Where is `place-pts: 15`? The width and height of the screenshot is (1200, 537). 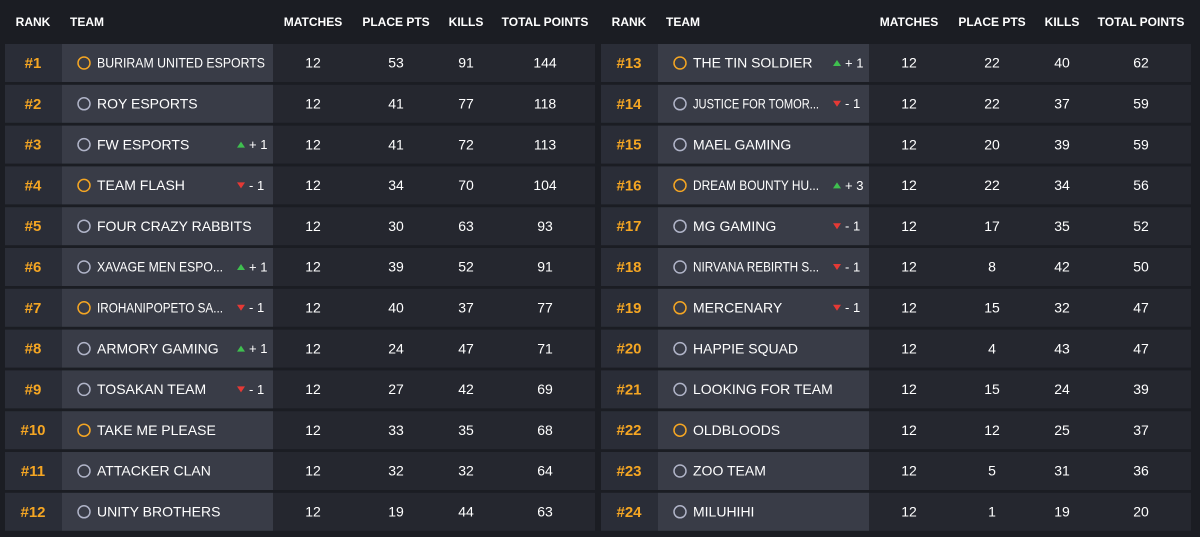 place-pts: 15 is located at coordinates (992, 389).